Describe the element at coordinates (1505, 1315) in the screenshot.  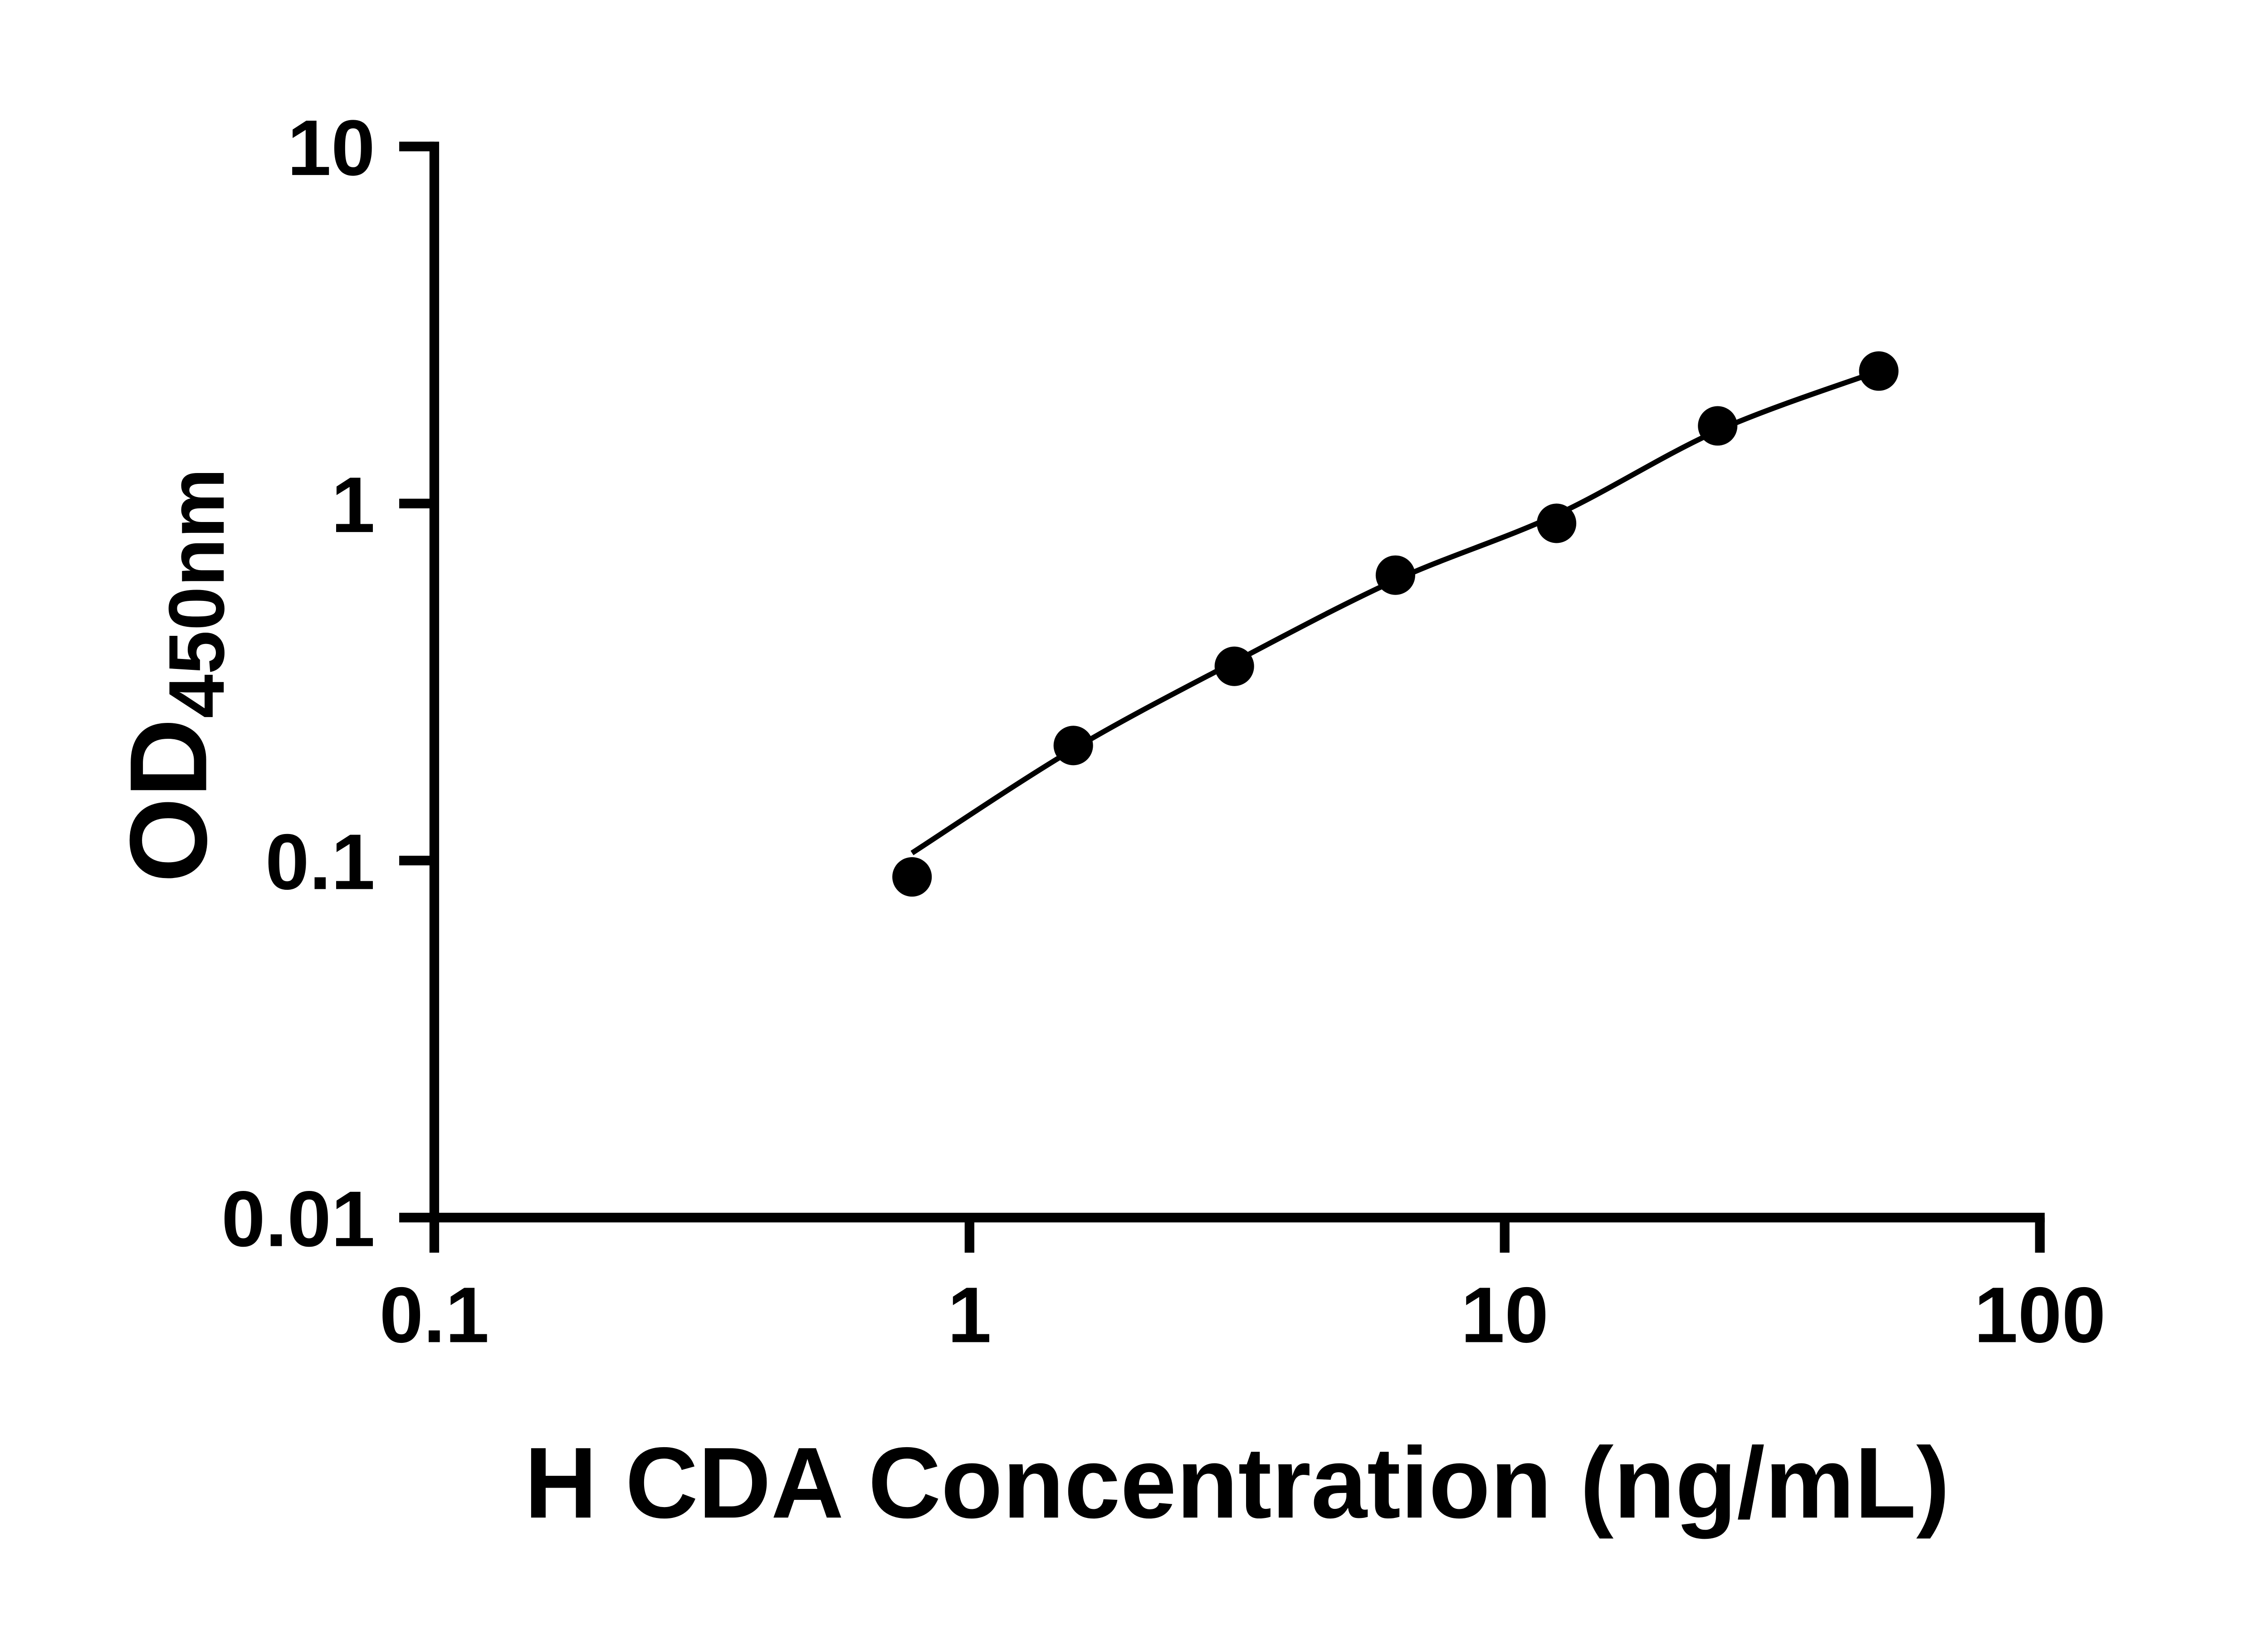
I see `x-tick-label: 10` at that location.